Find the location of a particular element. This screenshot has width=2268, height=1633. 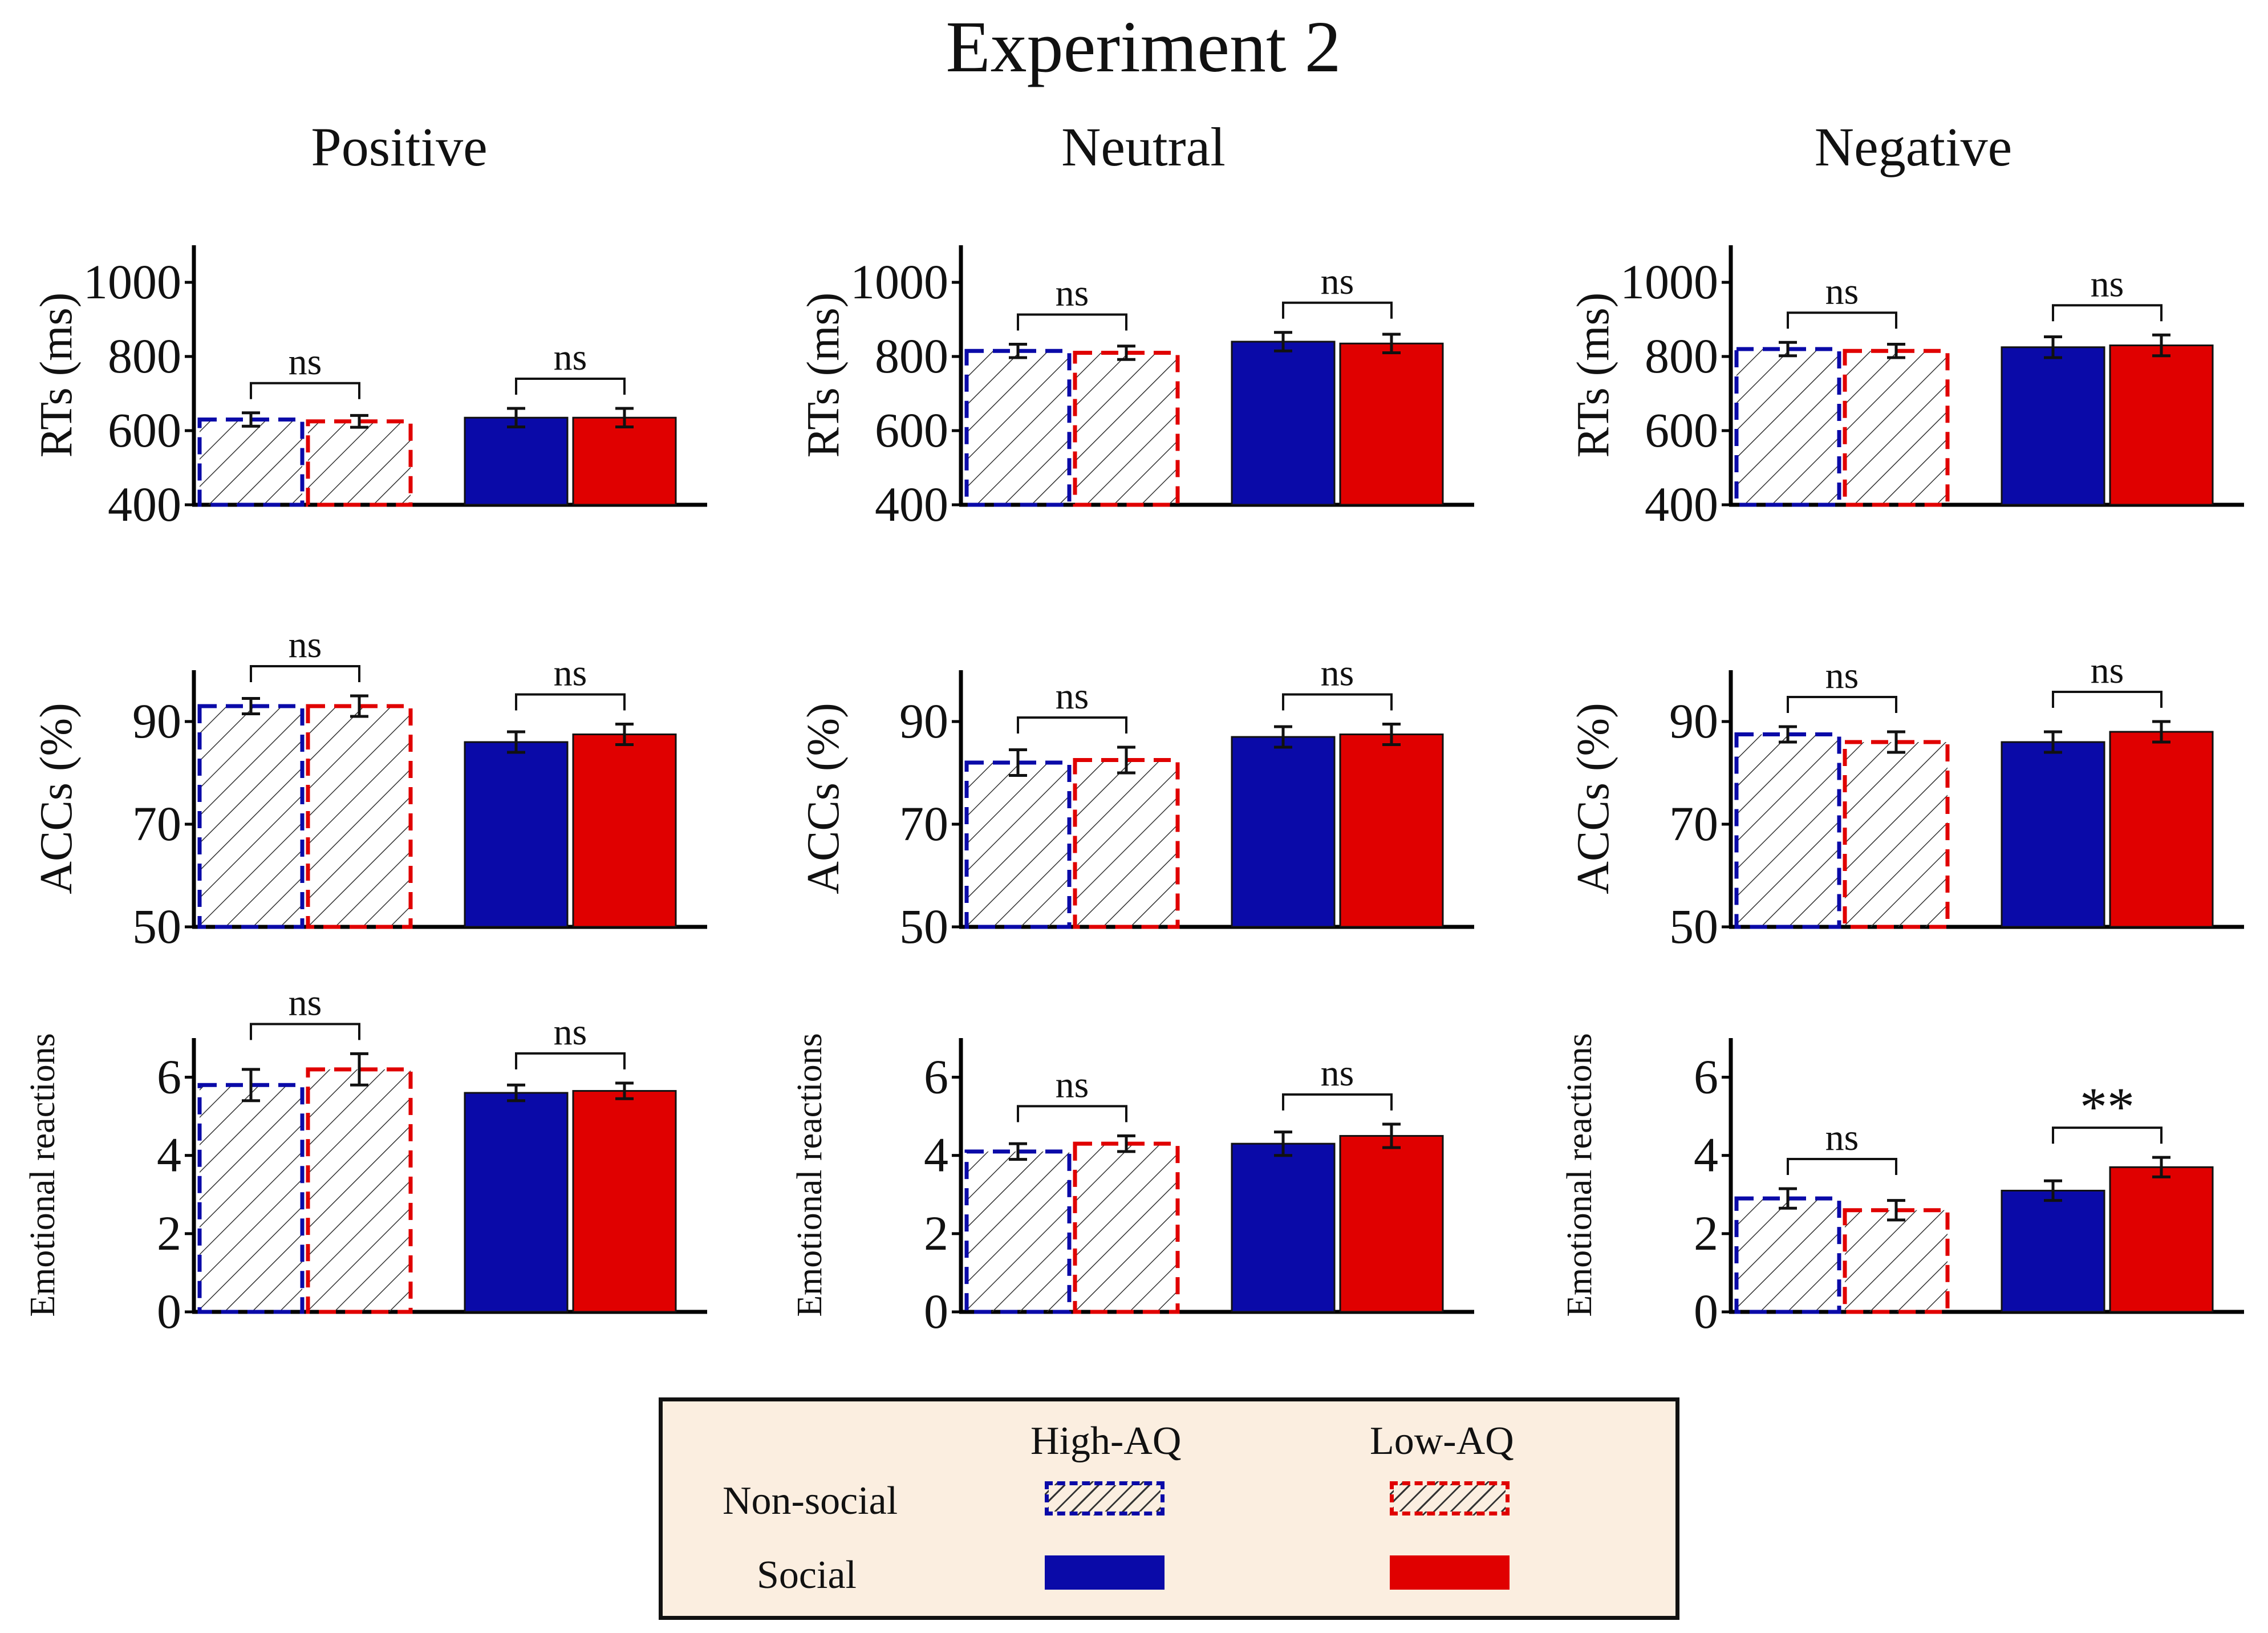

legend-swatch-low-aq-non-social is located at coordinates (1450, 1498).